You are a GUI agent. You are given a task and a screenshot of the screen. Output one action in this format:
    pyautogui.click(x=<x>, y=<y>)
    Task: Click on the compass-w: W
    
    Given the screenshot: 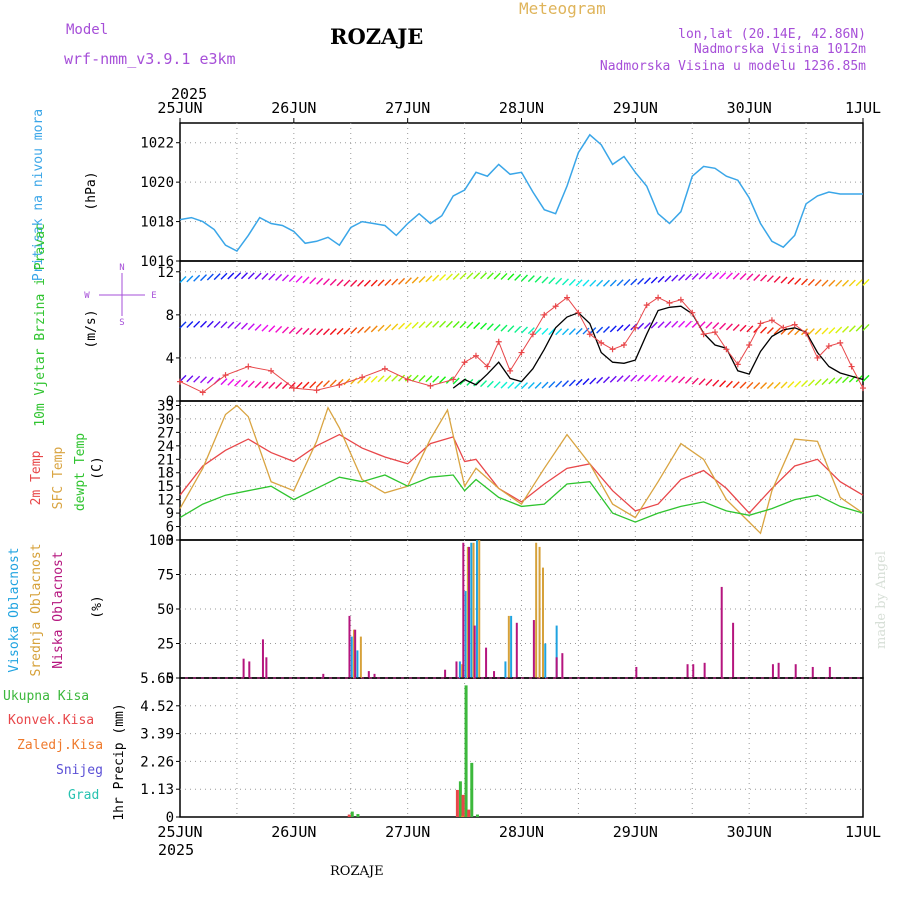 What is the action you would take?
    pyautogui.click(x=87, y=296)
    